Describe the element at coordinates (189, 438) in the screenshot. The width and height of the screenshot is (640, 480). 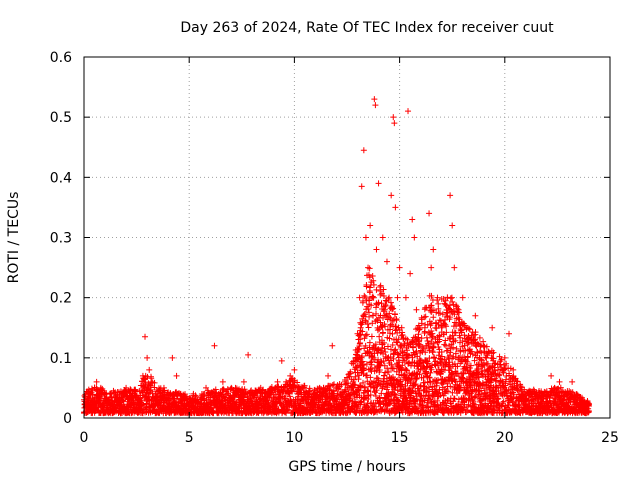
I see `x-tick-label: 5` at that location.